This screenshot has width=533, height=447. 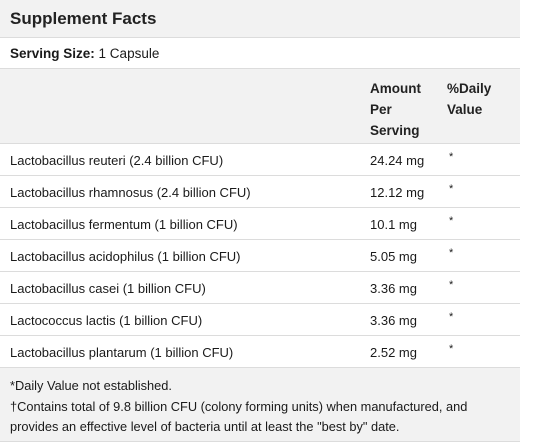 I want to click on ingredient-amount: 5.05 mg, so click(x=393, y=256).